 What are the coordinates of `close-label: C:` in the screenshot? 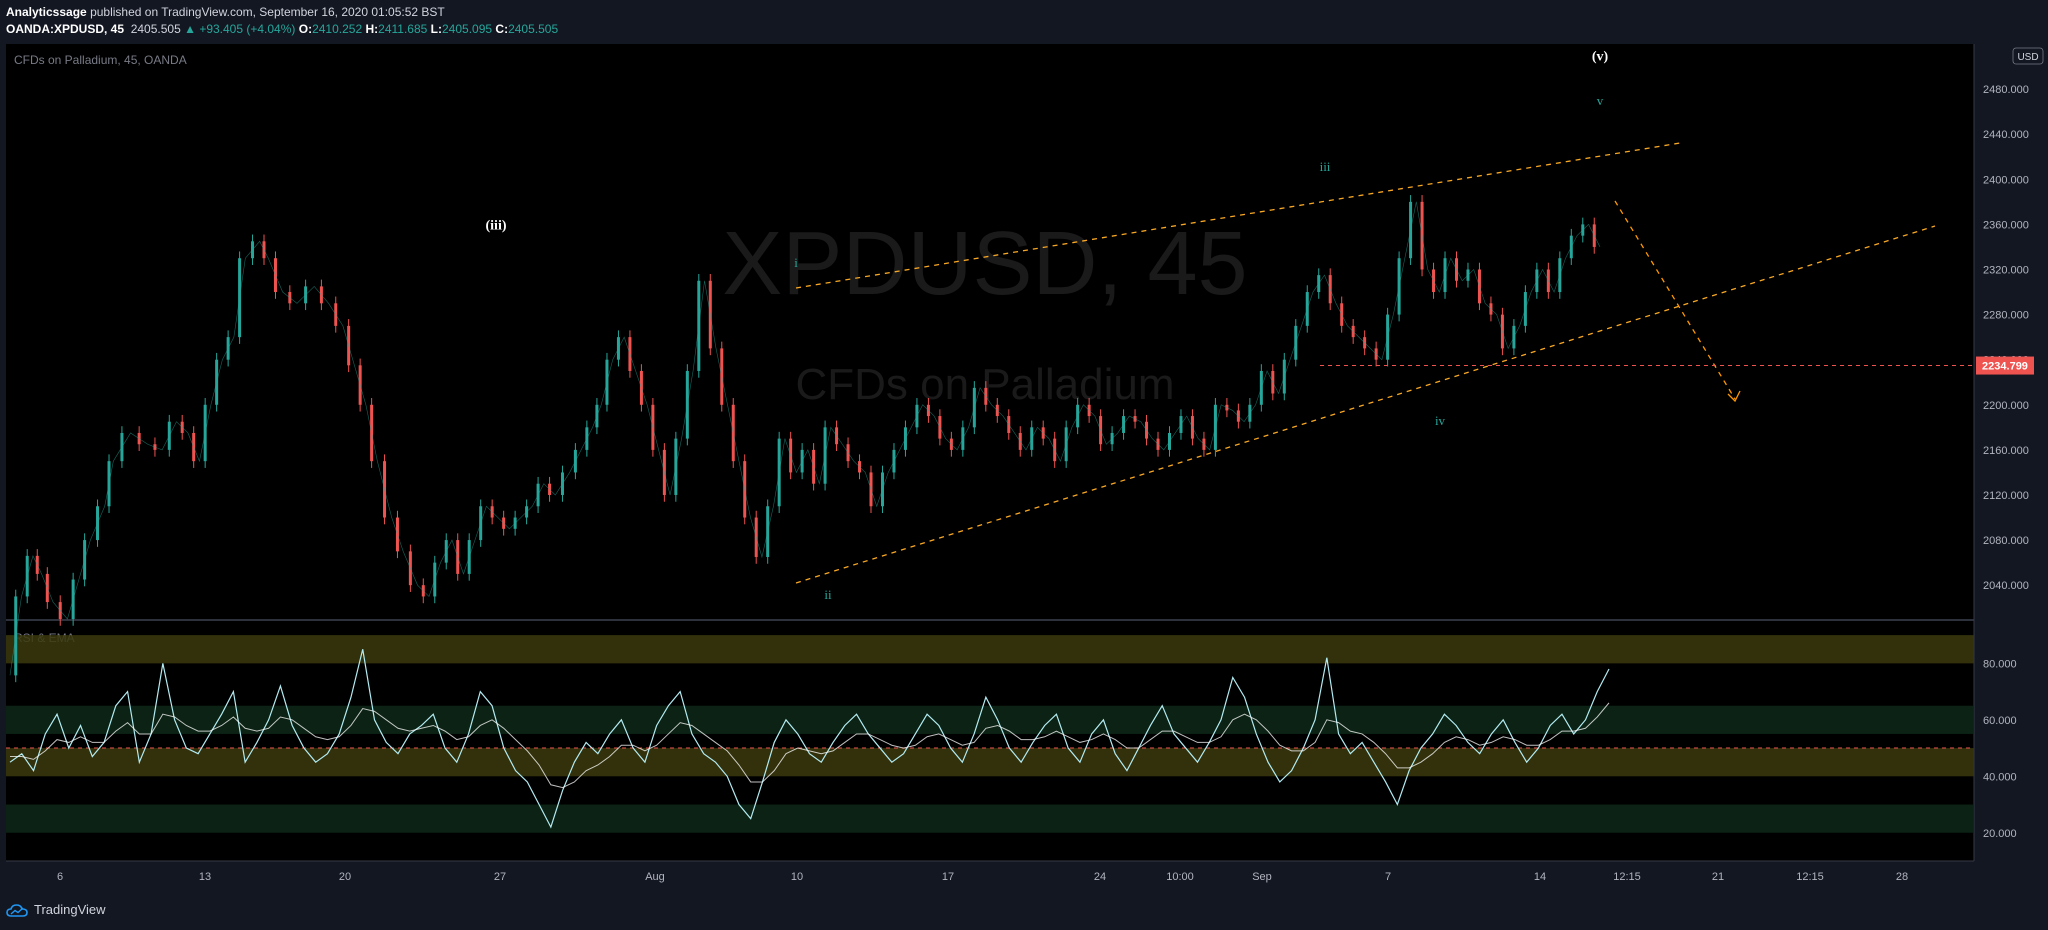 It's located at (502, 29).